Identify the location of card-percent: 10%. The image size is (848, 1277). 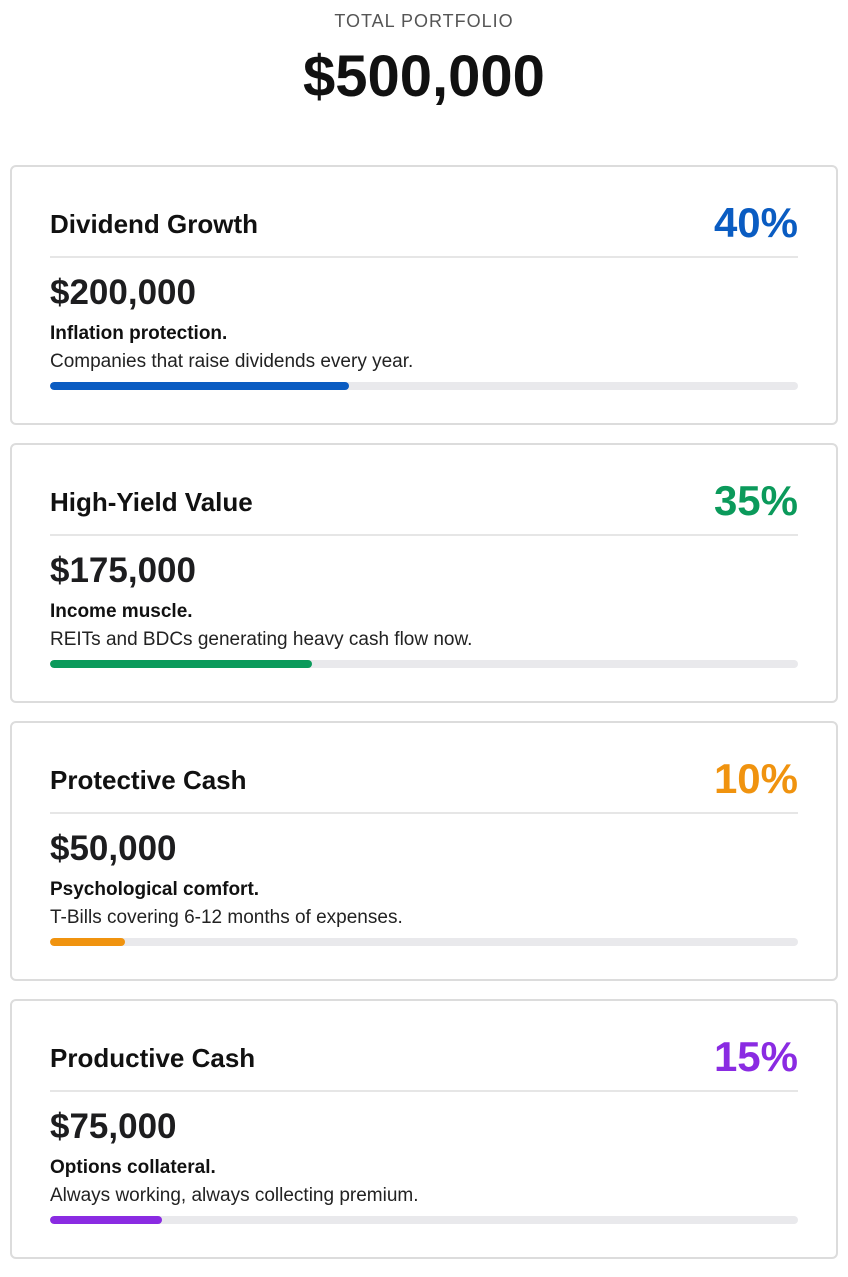
(755, 778).